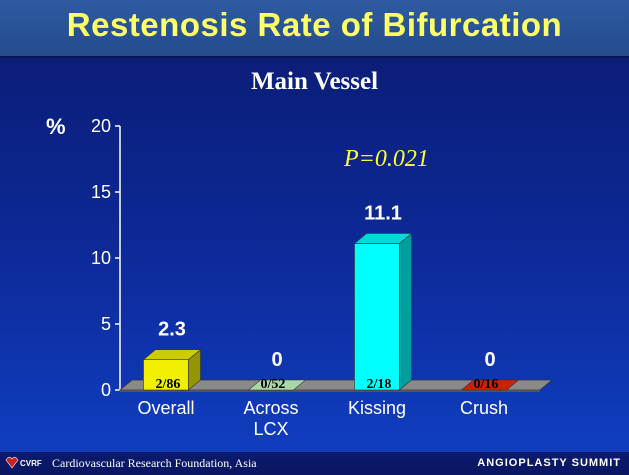 The width and height of the screenshot is (629, 475). What do you see at coordinates (273, 384) in the screenshot?
I see `fraction-label: 0/52` at bounding box center [273, 384].